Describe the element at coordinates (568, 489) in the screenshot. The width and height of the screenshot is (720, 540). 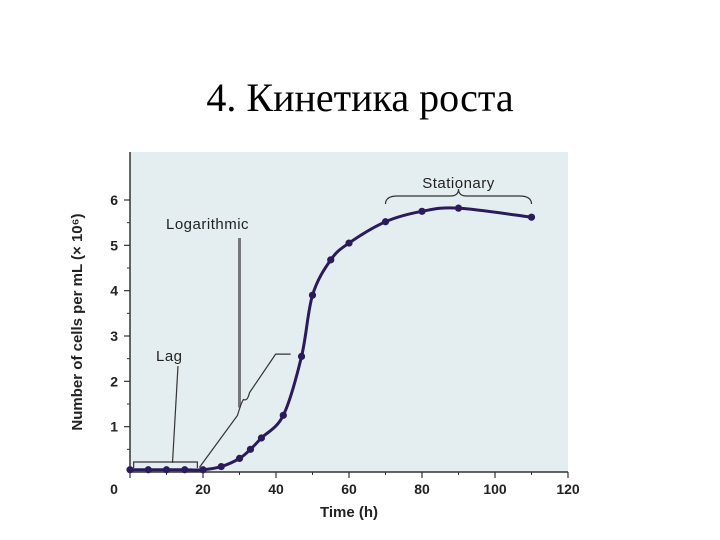
I see `x-tick-label: 120` at that location.